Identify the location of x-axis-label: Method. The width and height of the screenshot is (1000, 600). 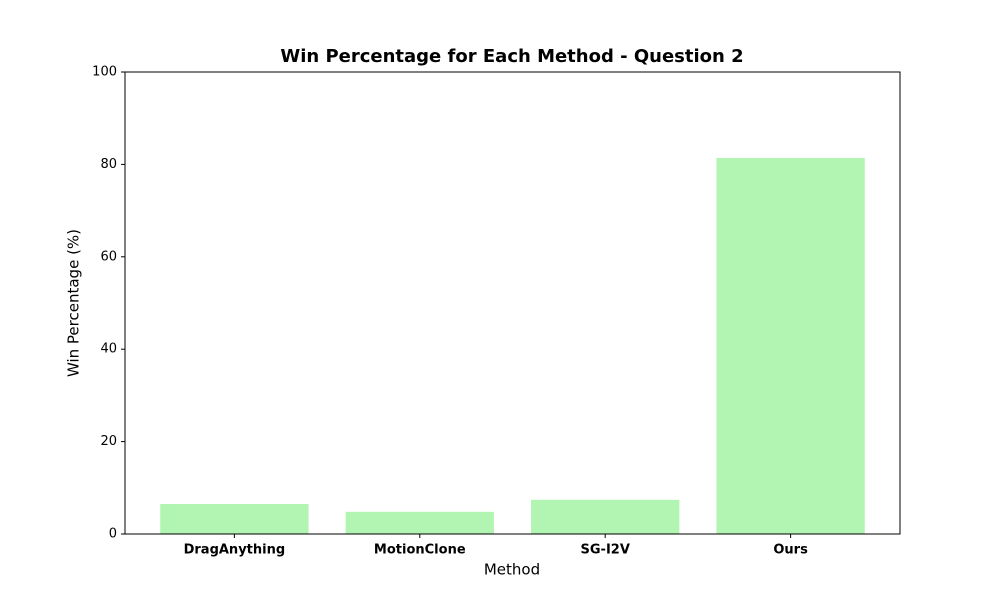
(512, 570).